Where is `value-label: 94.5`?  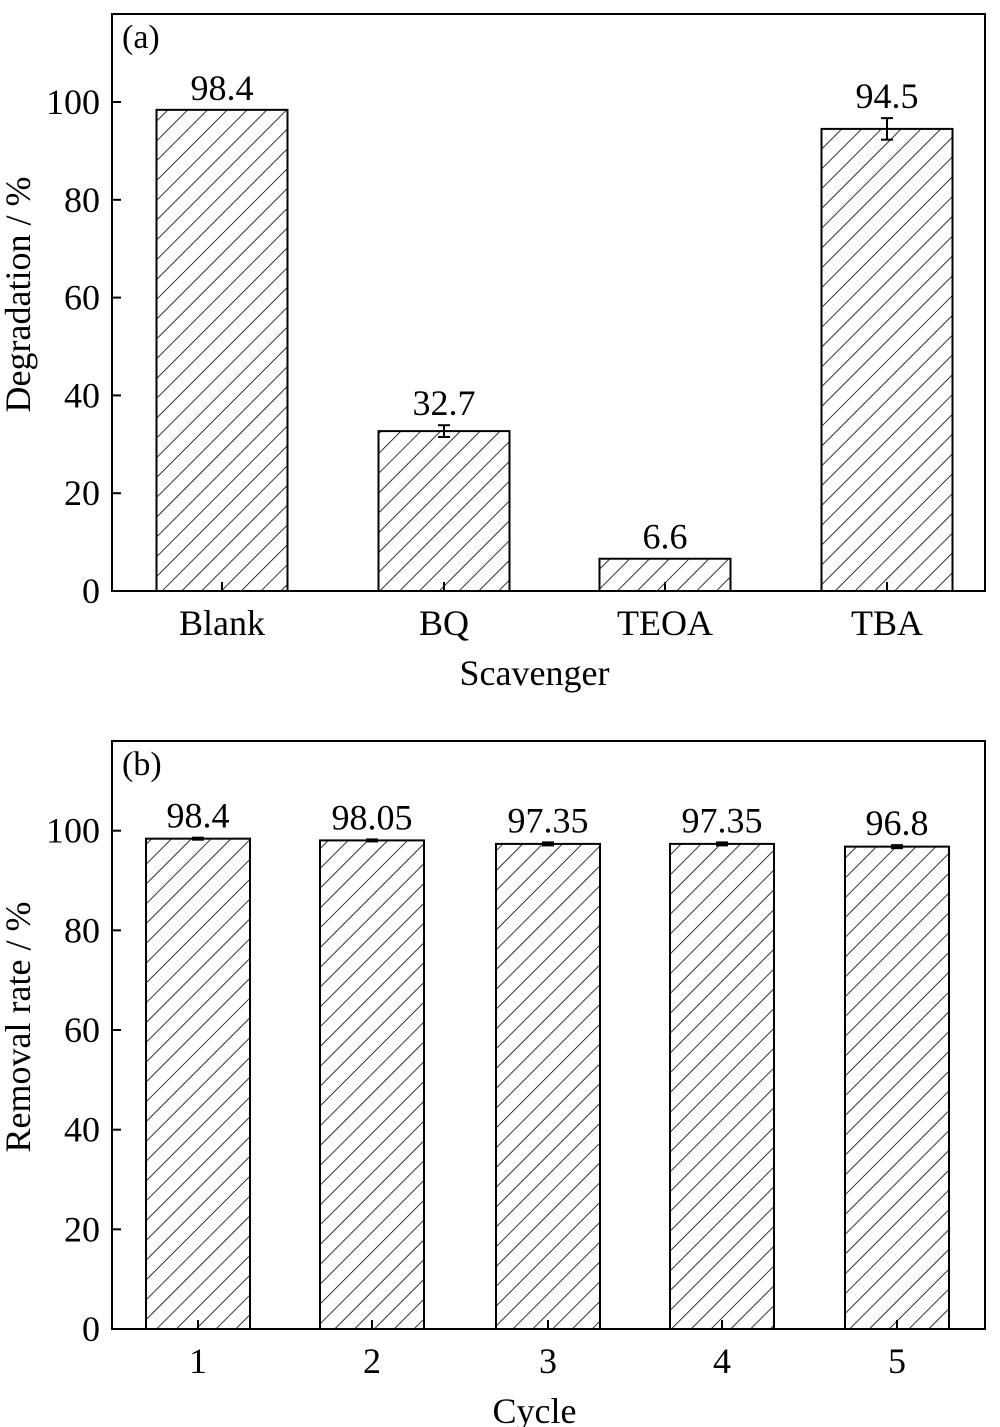 value-label: 94.5 is located at coordinates (887, 96).